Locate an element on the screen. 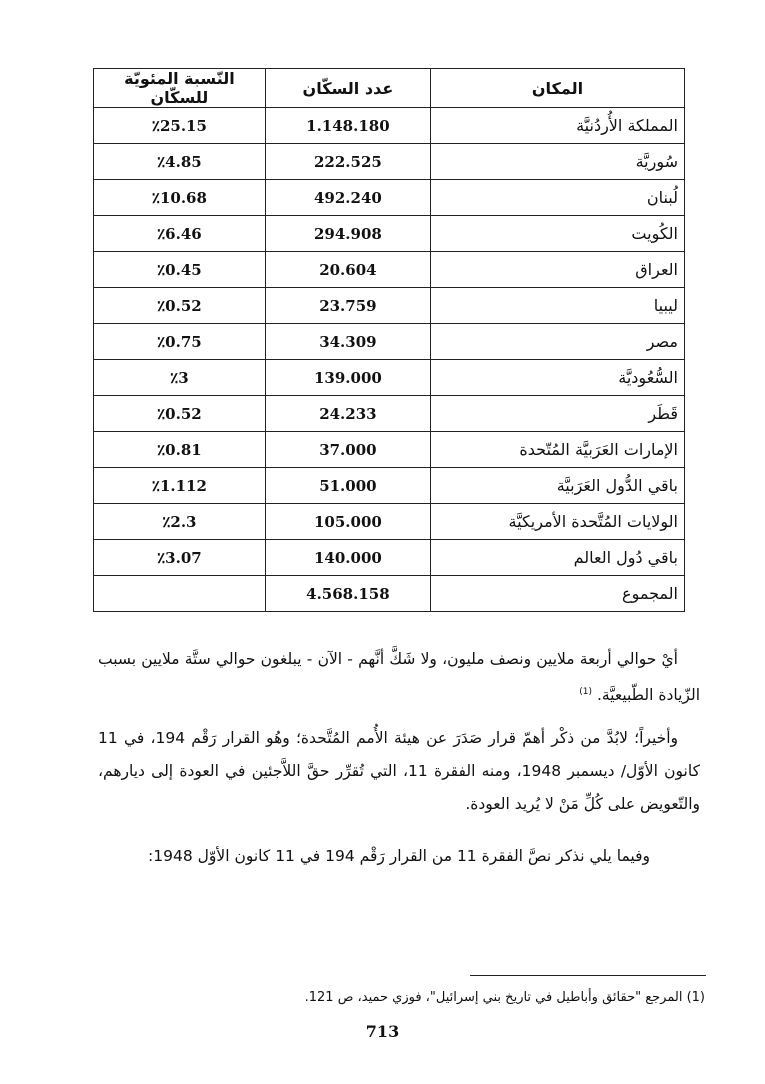 This screenshot has height=1084, width=765. cell-count: 37.000 is located at coordinates (347, 449).